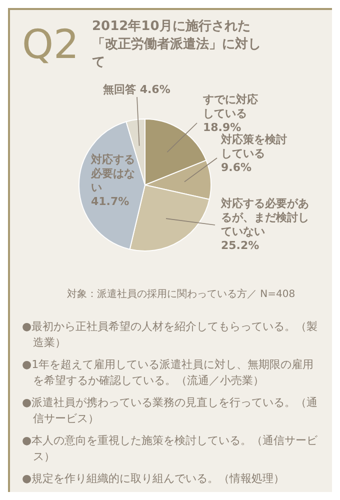  Describe the element at coordinates (240, 245) in the screenshot. I see `data-label: 25.2%` at that location.